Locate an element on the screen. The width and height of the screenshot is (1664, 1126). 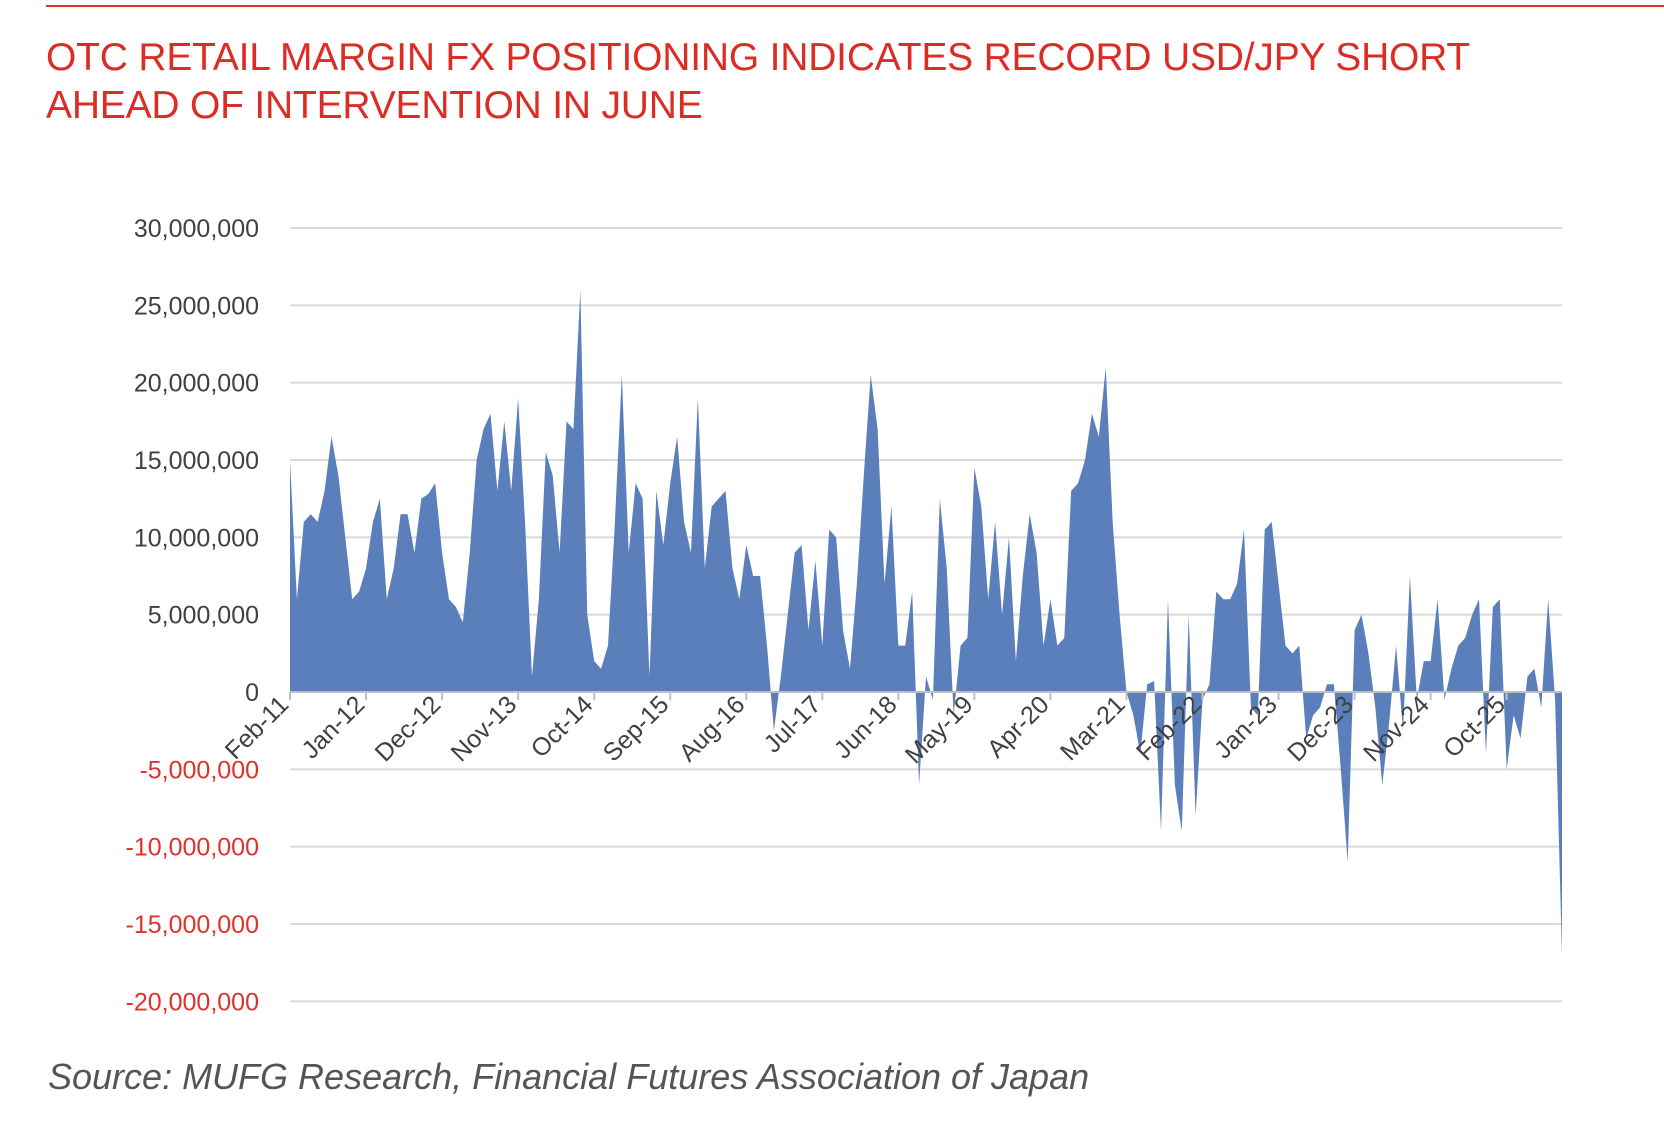
x-tick-label: Apr-20 is located at coordinates (1018, 726).